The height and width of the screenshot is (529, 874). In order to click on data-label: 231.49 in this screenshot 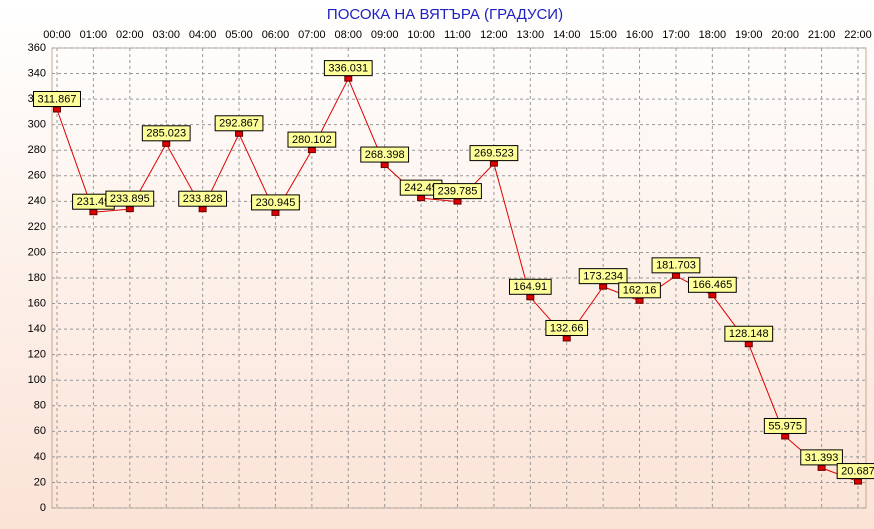, I will do `click(94, 202)`.